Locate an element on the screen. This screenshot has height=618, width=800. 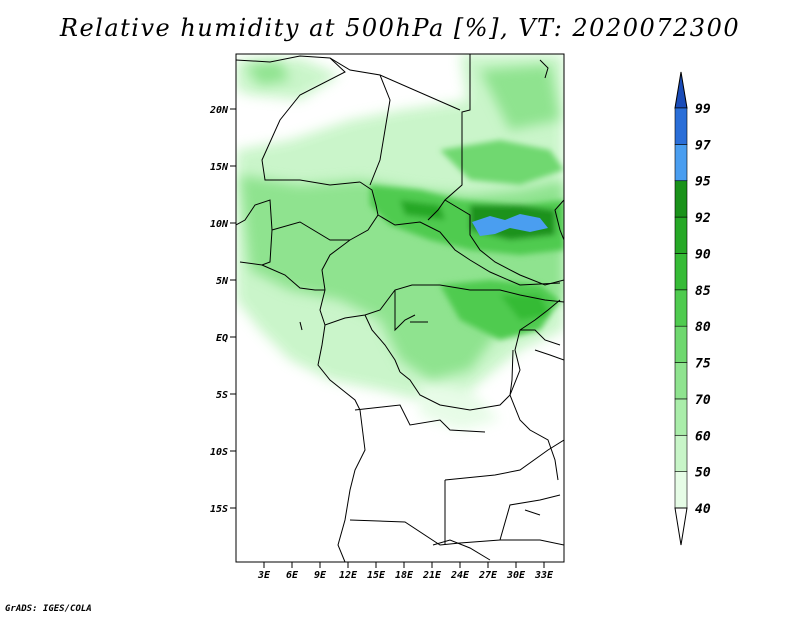
lat-label: 5N is located at coordinates (222, 281).